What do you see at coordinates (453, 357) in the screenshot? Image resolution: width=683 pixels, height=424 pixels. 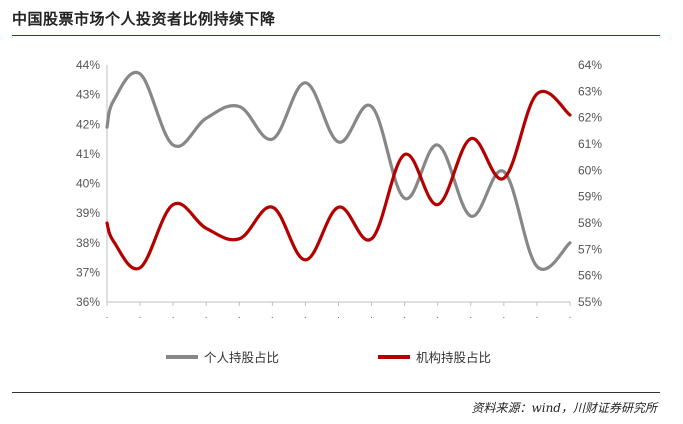 I see `legend-label-institution: 机构持股占比` at bounding box center [453, 357].